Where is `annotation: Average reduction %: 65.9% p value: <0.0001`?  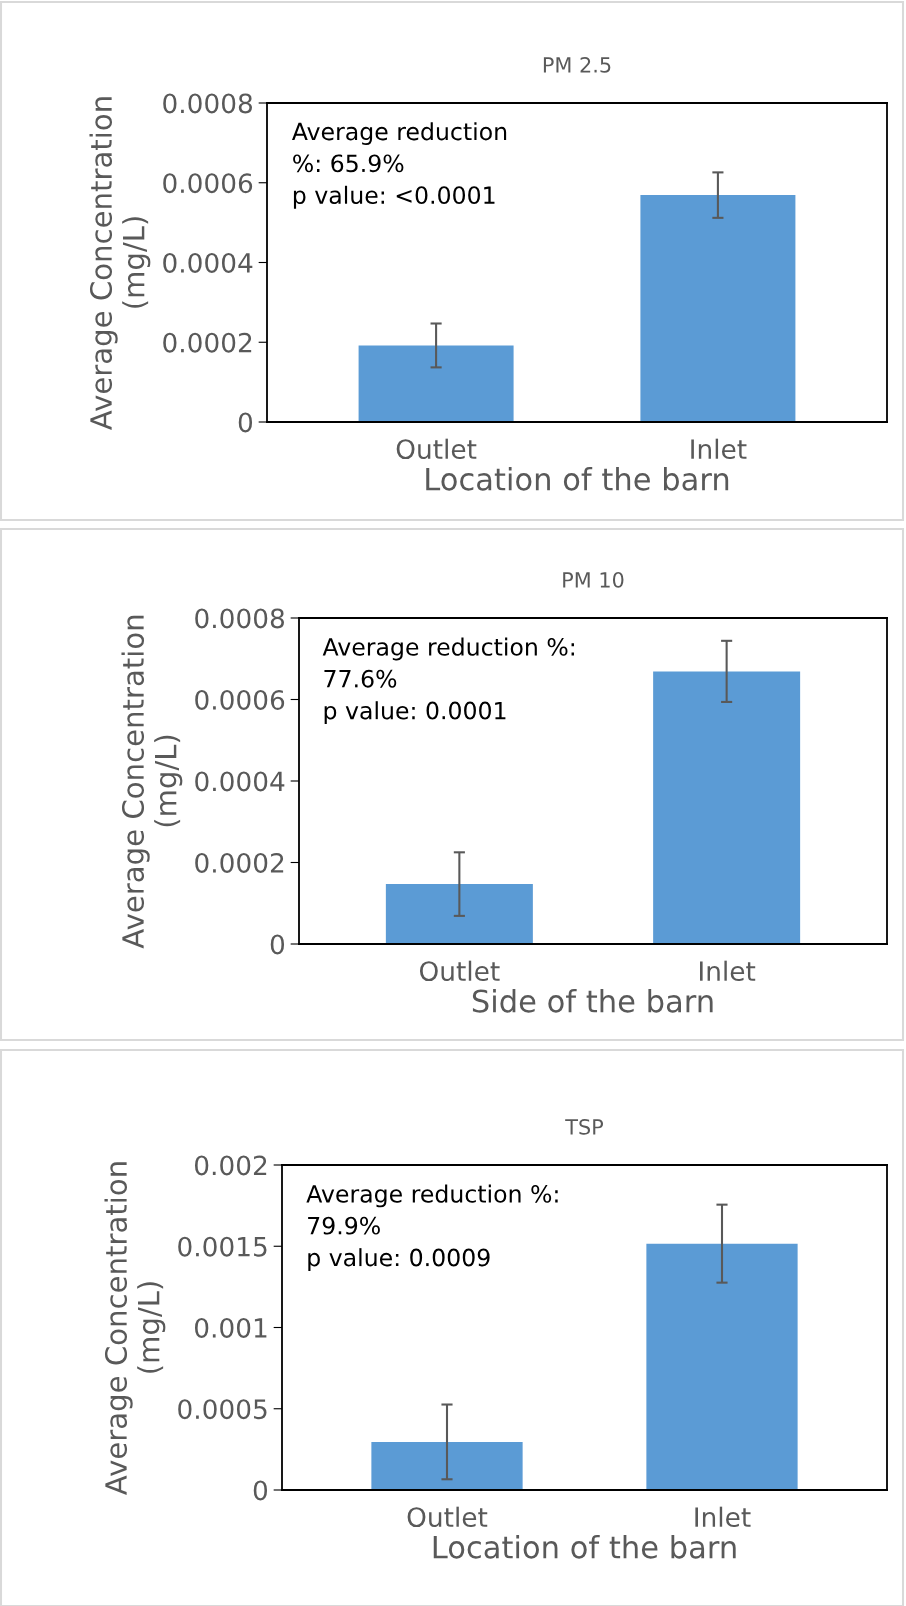
annotation: Average reduction %: 65.9% p value: <0.0001 is located at coordinates (399, 165).